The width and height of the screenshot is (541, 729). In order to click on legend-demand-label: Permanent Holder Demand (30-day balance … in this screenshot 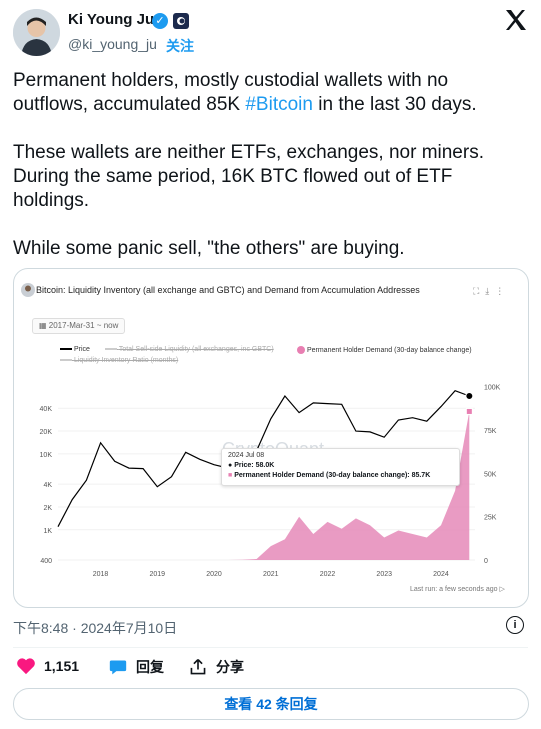, I will do `click(389, 350)`.